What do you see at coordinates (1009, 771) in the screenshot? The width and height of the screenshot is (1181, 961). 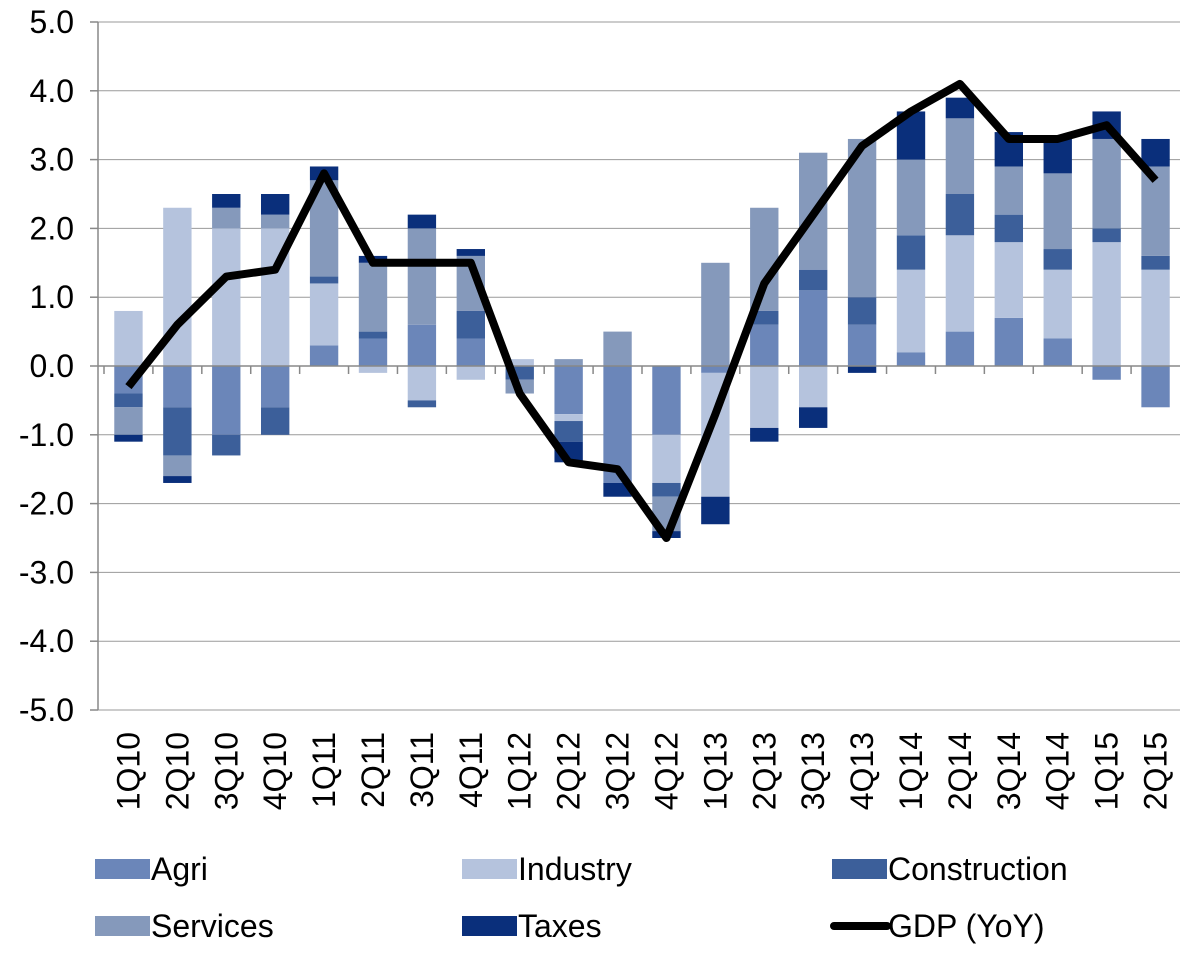 I see `x-tick-label: 3Q14` at bounding box center [1009, 771].